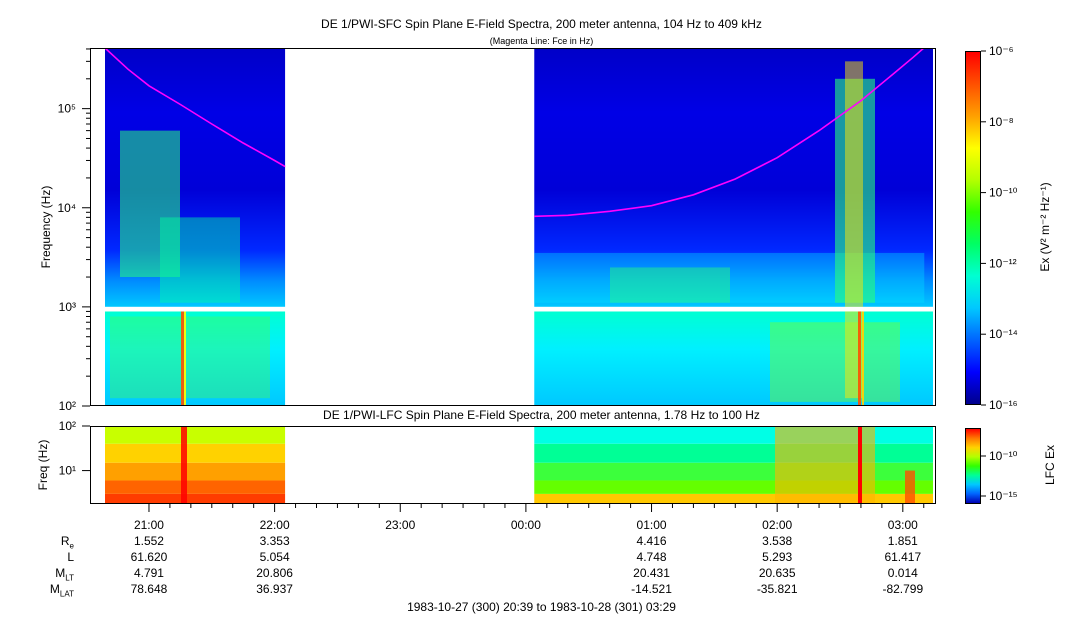 This screenshot has width=1083, height=620. What do you see at coordinates (777, 573) in the screenshot?
I see `ephemeris-value: 20.635` at bounding box center [777, 573].